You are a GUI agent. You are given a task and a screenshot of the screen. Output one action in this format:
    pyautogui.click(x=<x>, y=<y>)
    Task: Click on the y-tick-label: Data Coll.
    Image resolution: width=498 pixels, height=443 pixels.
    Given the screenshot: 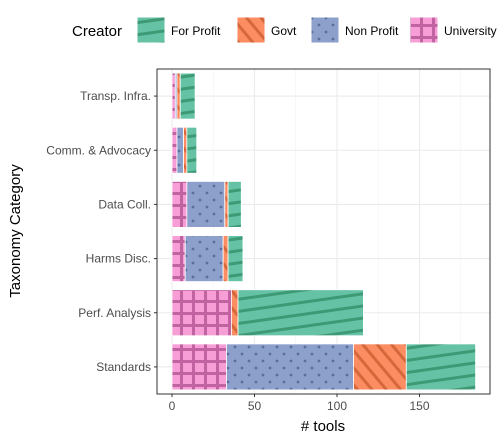 What is the action you would take?
    pyautogui.click(x=124, y=204)
    